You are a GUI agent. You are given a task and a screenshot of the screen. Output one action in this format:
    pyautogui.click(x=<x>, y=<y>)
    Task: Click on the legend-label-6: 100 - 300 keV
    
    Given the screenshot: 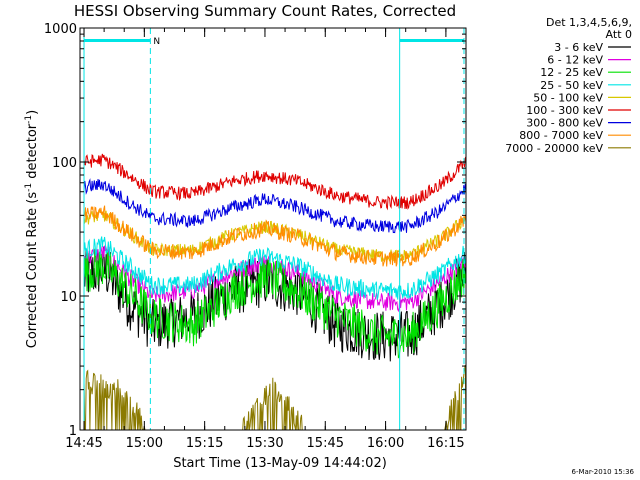 What is the action you would take?
    pyautogui.click(x=564, y=110)
    